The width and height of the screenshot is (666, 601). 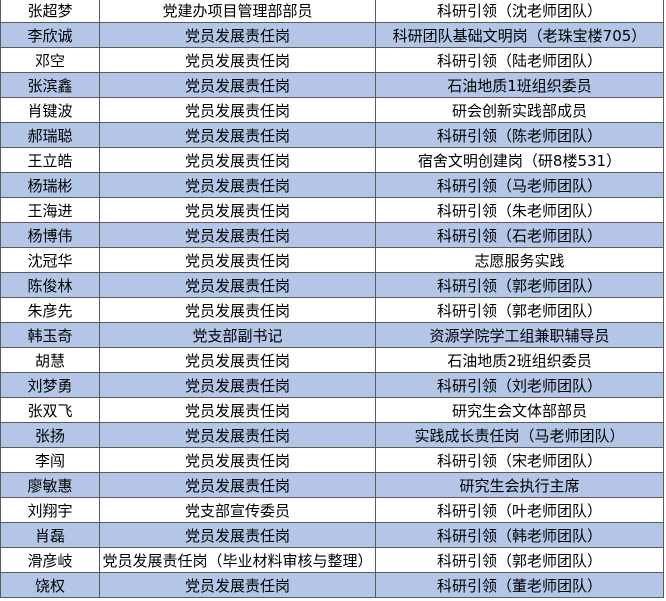 What do you see at coordinates (50, 485) in the screenshot?
I see `table-cell: 廖敏惠` at bounding box center [50, 485].